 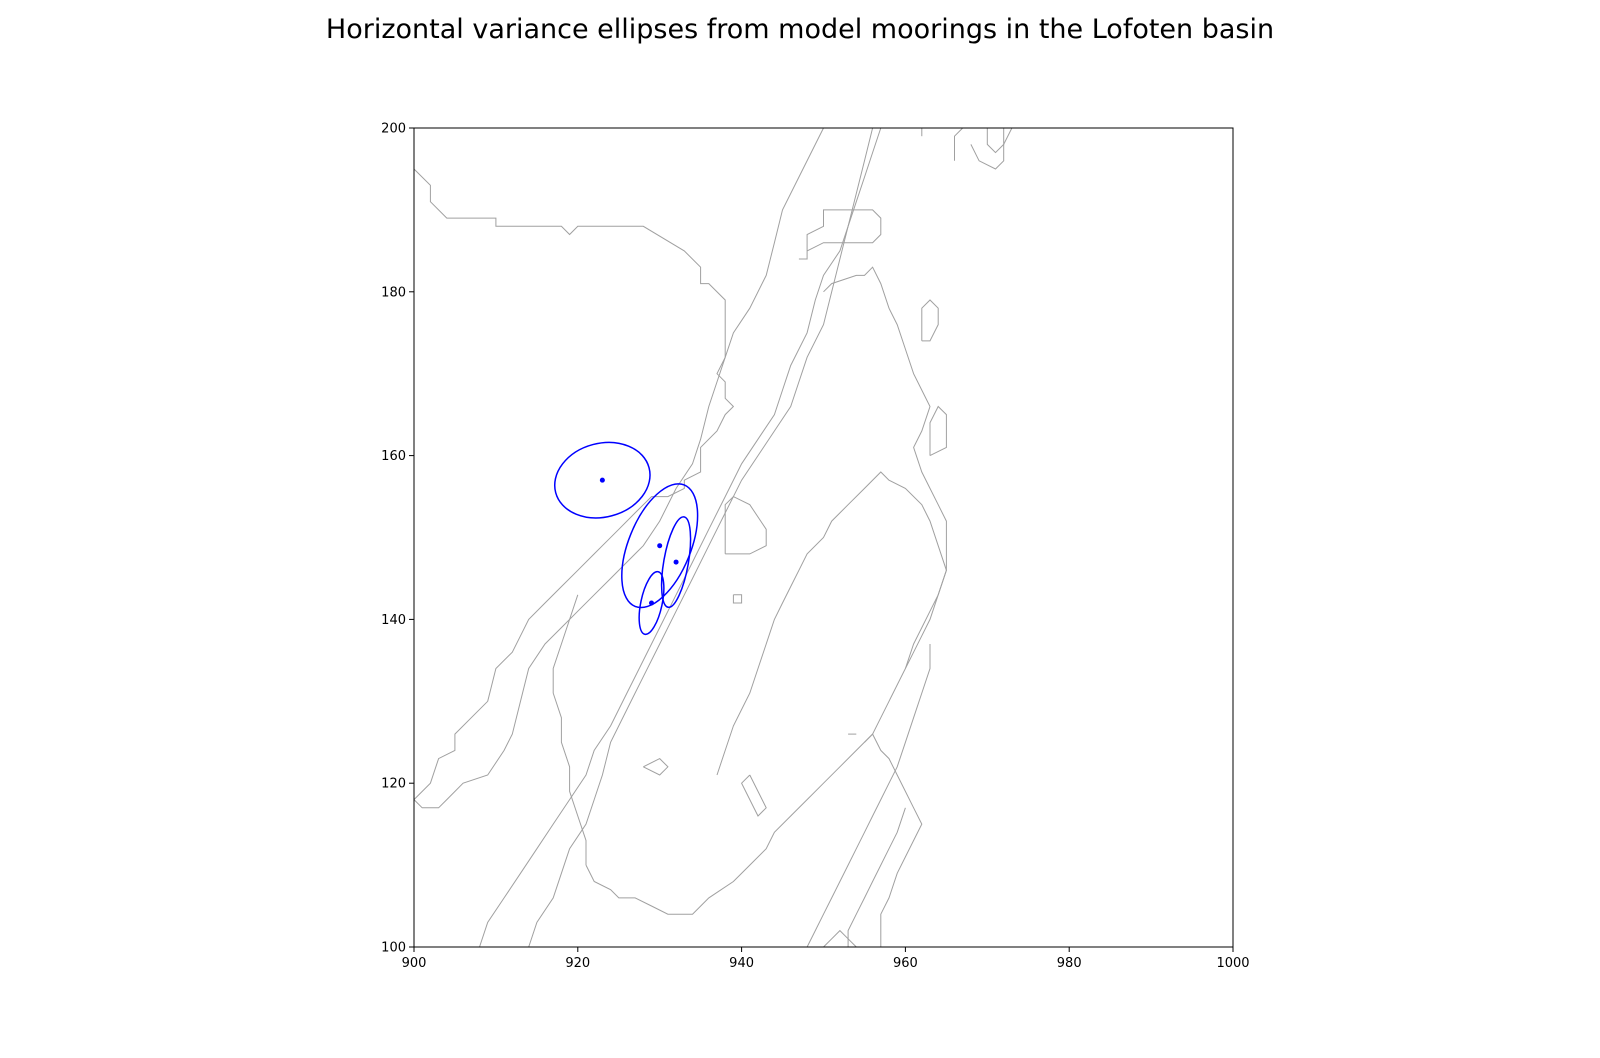 What do you see at coordinates (626, 538) in the screenshot?
I see `variance-ellipses` at bounding box center [626, 538].